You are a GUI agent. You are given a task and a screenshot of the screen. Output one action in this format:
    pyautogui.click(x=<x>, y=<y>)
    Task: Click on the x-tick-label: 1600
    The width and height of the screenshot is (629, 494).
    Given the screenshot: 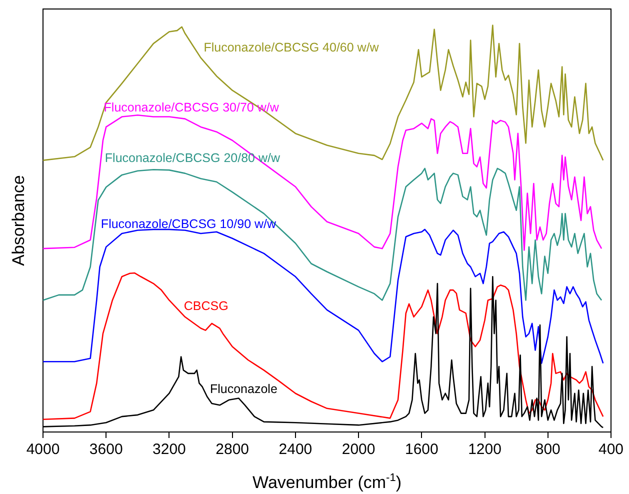 What is the action you would take?
    pyautogui.click(x=421, y=449)
    